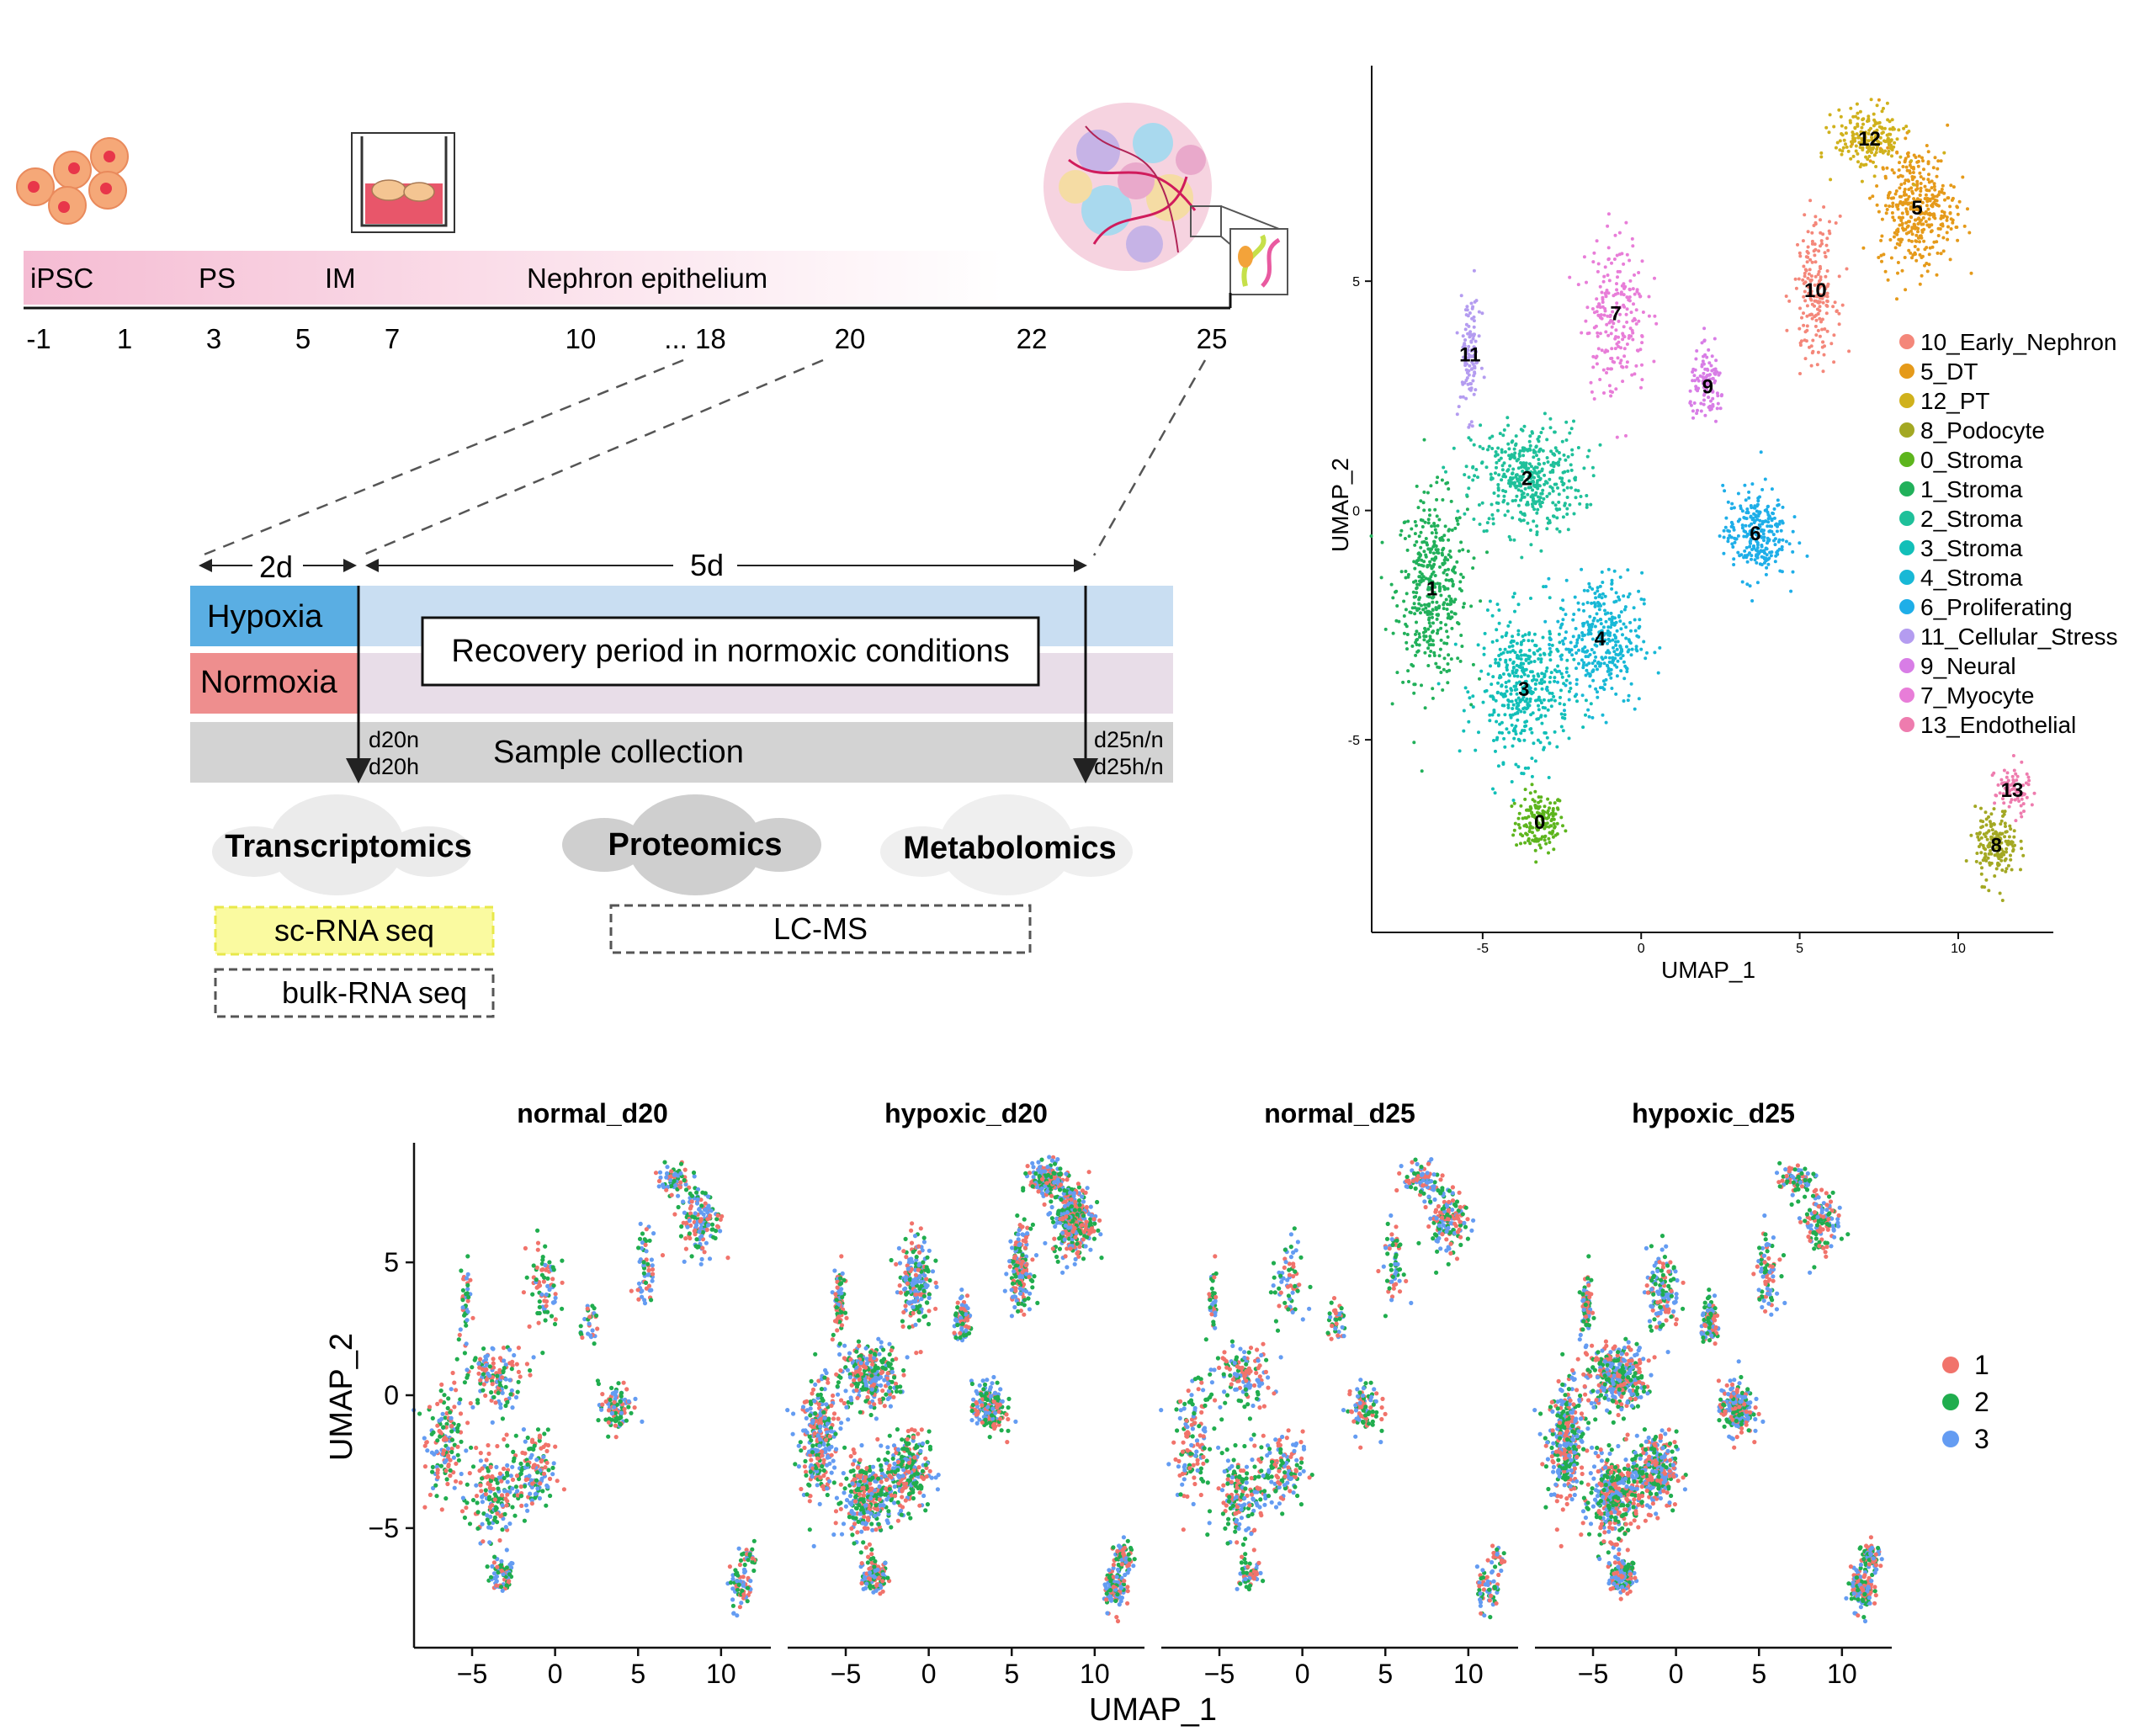 Image resolution: width=2156 pixels, height=1731 pixels. Describe the element at coordinates (1971, 489) in the screenshot. I see `legend-label: 1_Stroma` at that location.